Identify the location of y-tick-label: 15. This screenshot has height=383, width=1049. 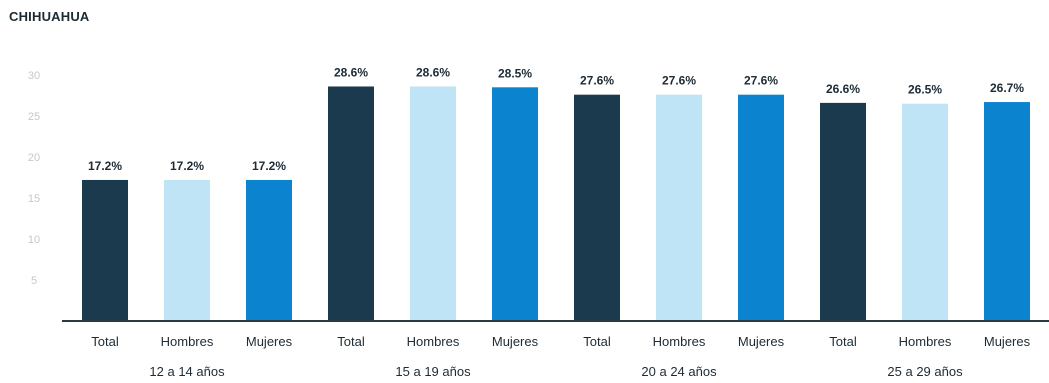
(34, 199).